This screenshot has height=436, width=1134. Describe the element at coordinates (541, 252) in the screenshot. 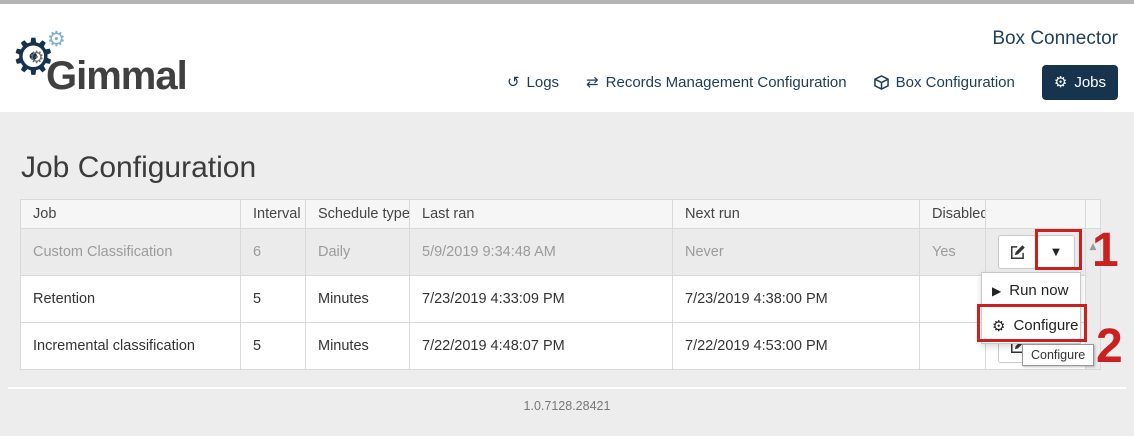

I see `cell-last-ran: 5/9/2019 9:34:48 AM` at that location.